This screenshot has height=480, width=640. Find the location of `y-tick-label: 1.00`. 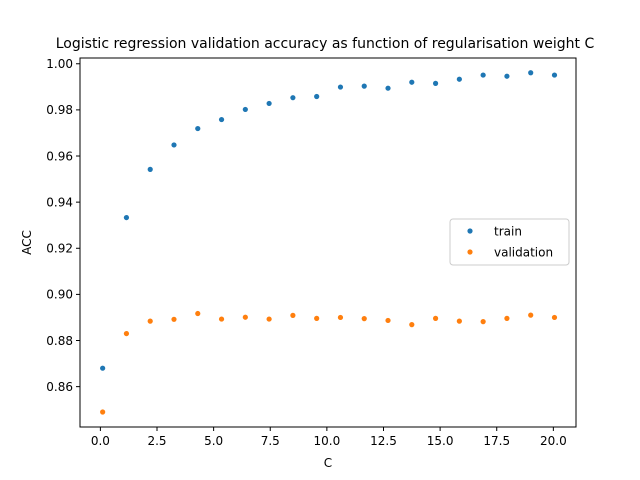

y-tick-label: 1.00 is located at coordinates (59, 64).